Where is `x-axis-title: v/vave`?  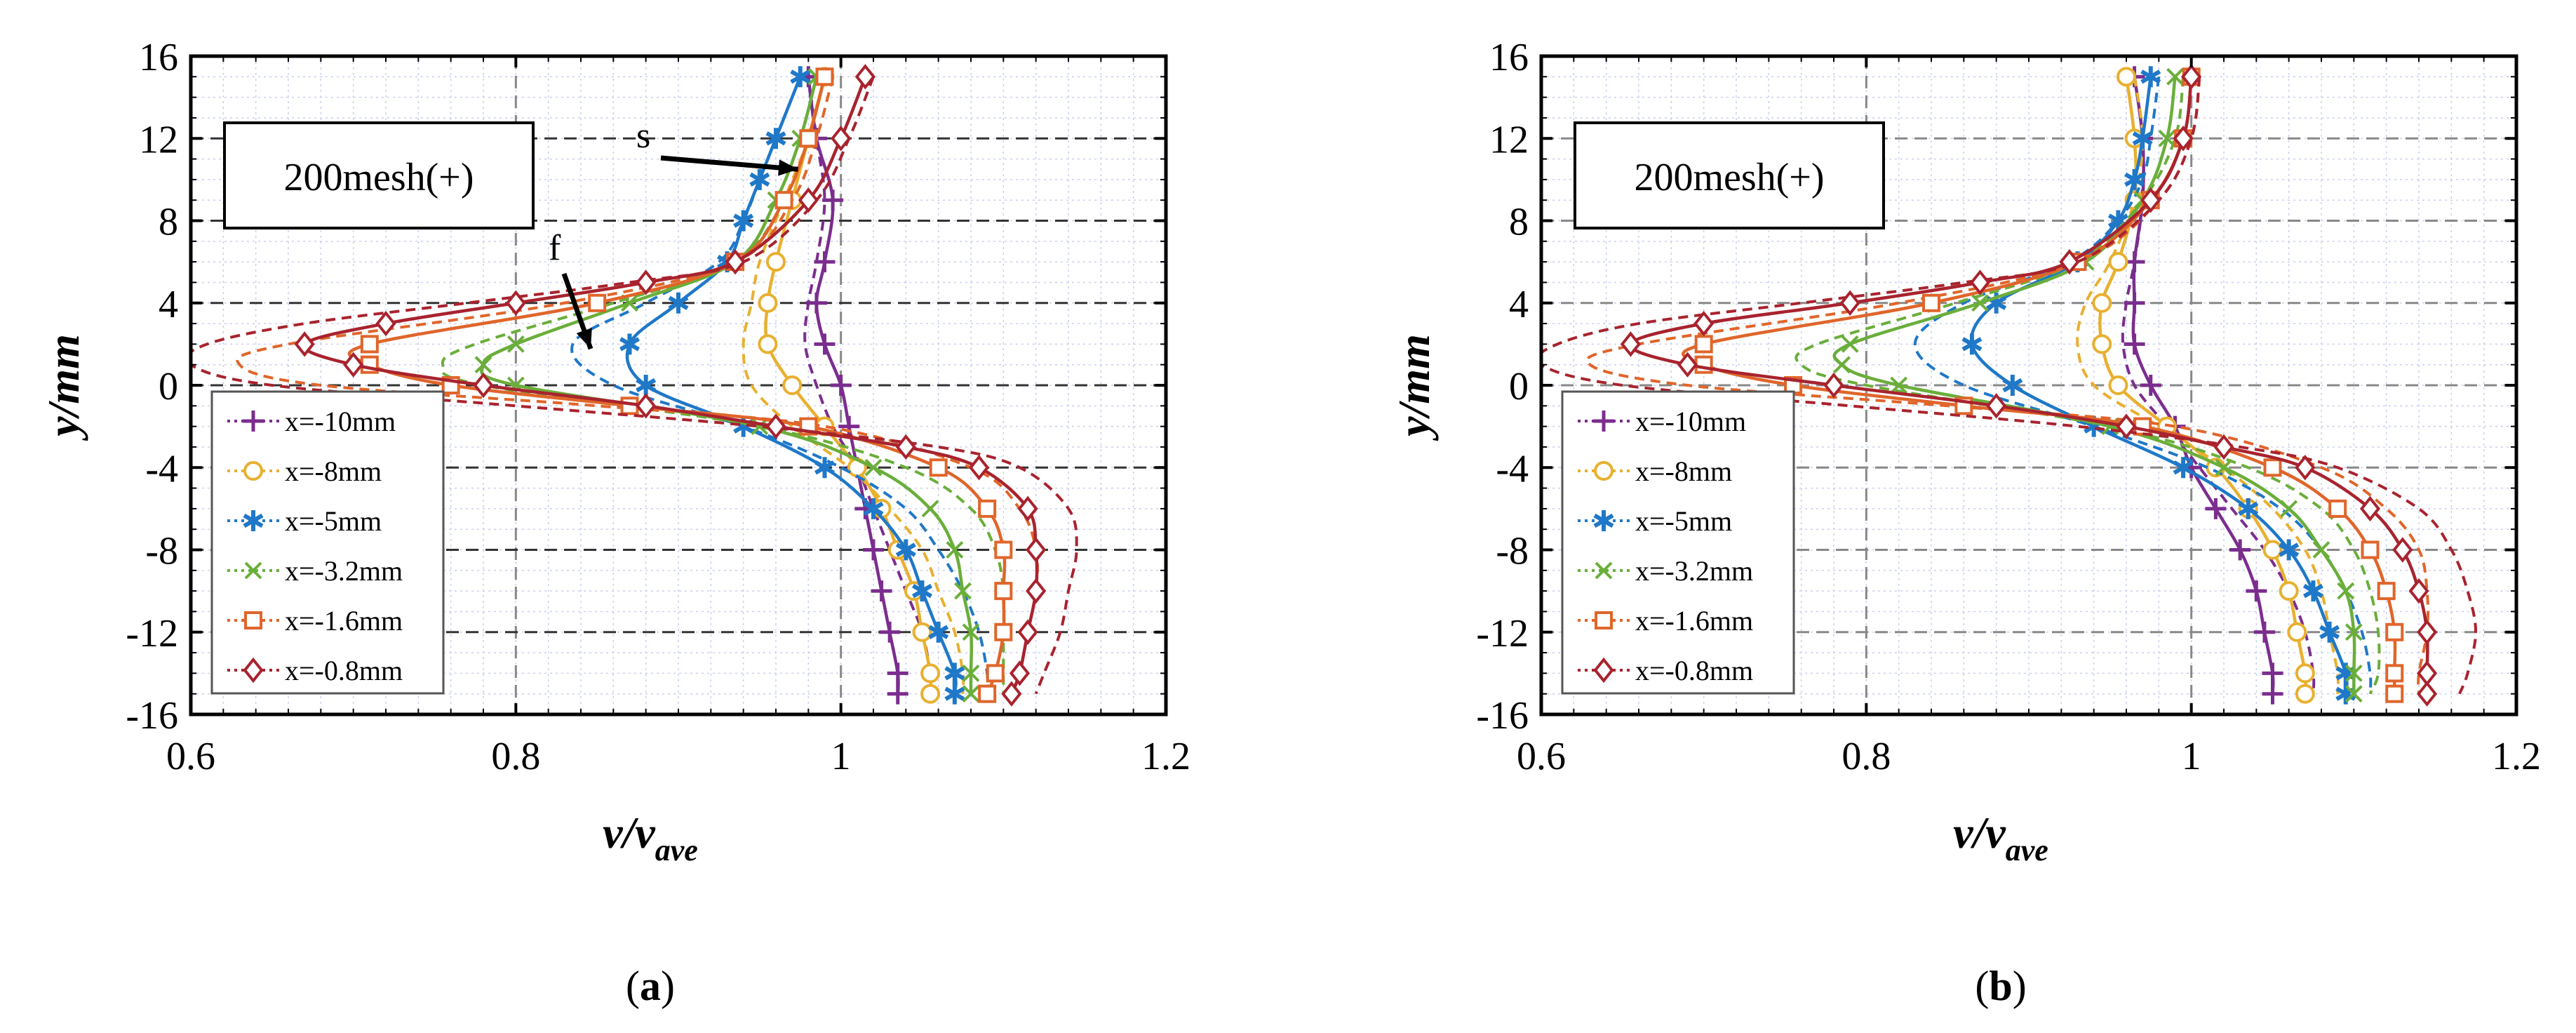 x-axis-title: v/vave is located at coordinates (2000, 837).